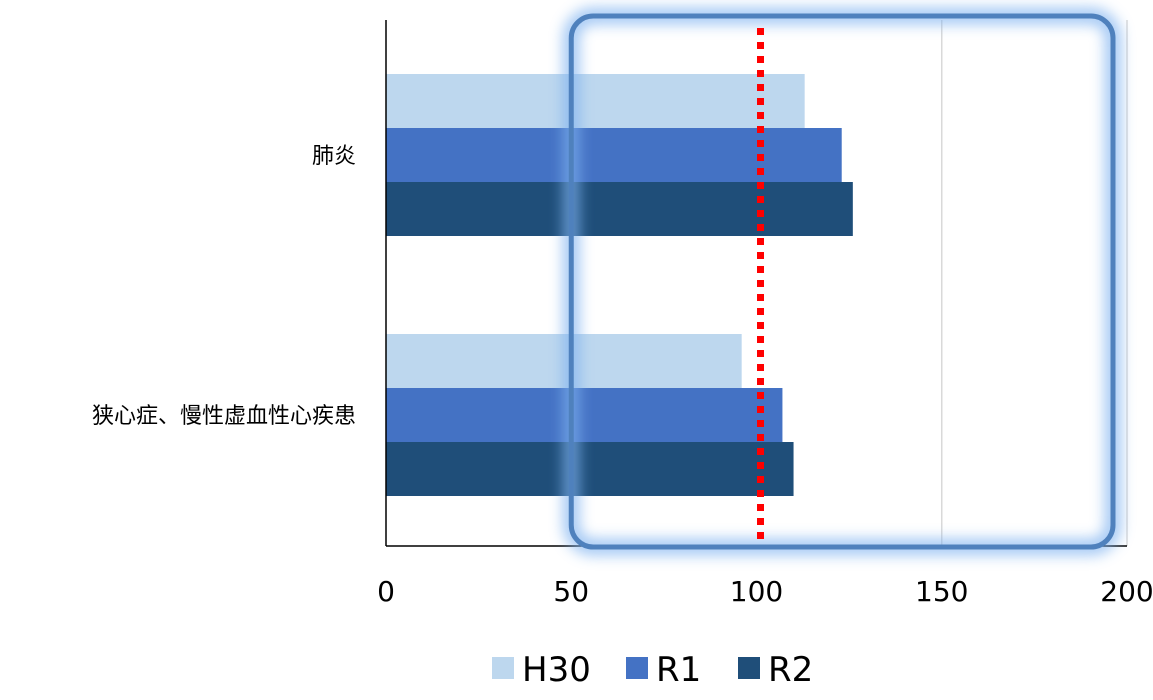 The height and width of the screenshot is (700, 1153). Describe the element at coordinates (224, 416) in the screenshot. I see `category-label: 狭心症、慢性虚血性心疾患` at that location.